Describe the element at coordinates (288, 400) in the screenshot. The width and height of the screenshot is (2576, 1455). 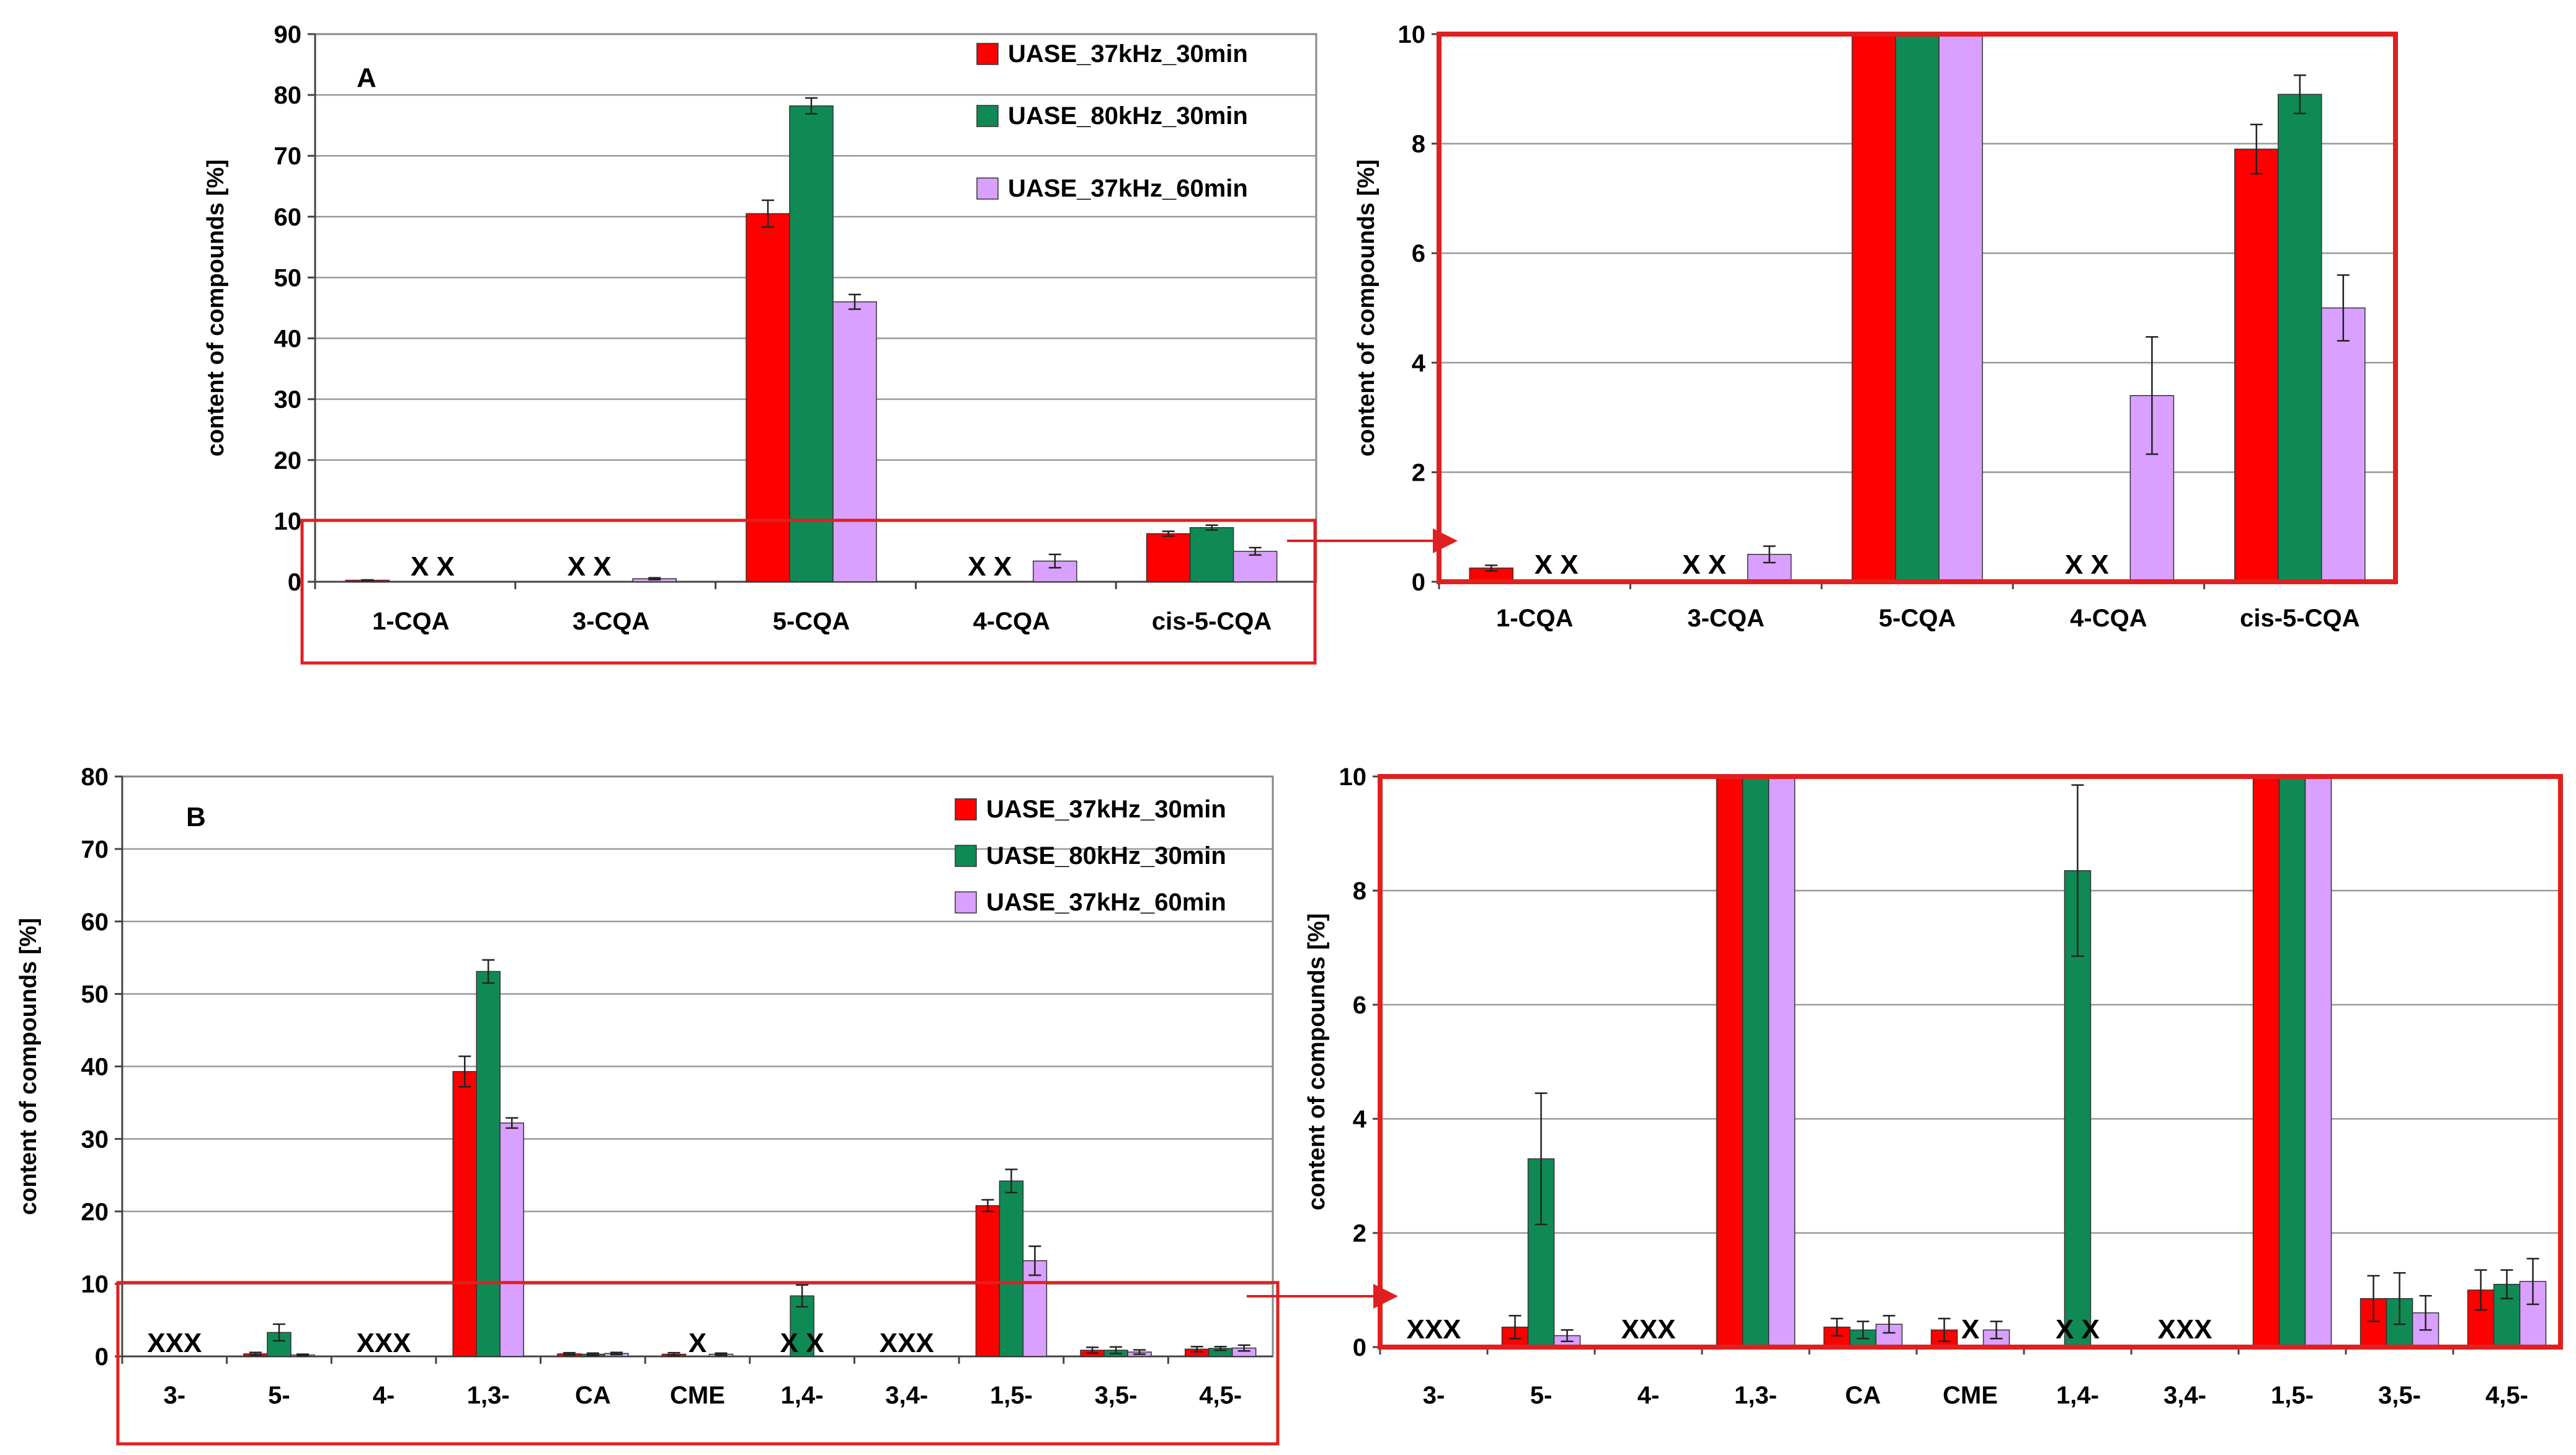
I see `y-tick-label: 30` at that location.